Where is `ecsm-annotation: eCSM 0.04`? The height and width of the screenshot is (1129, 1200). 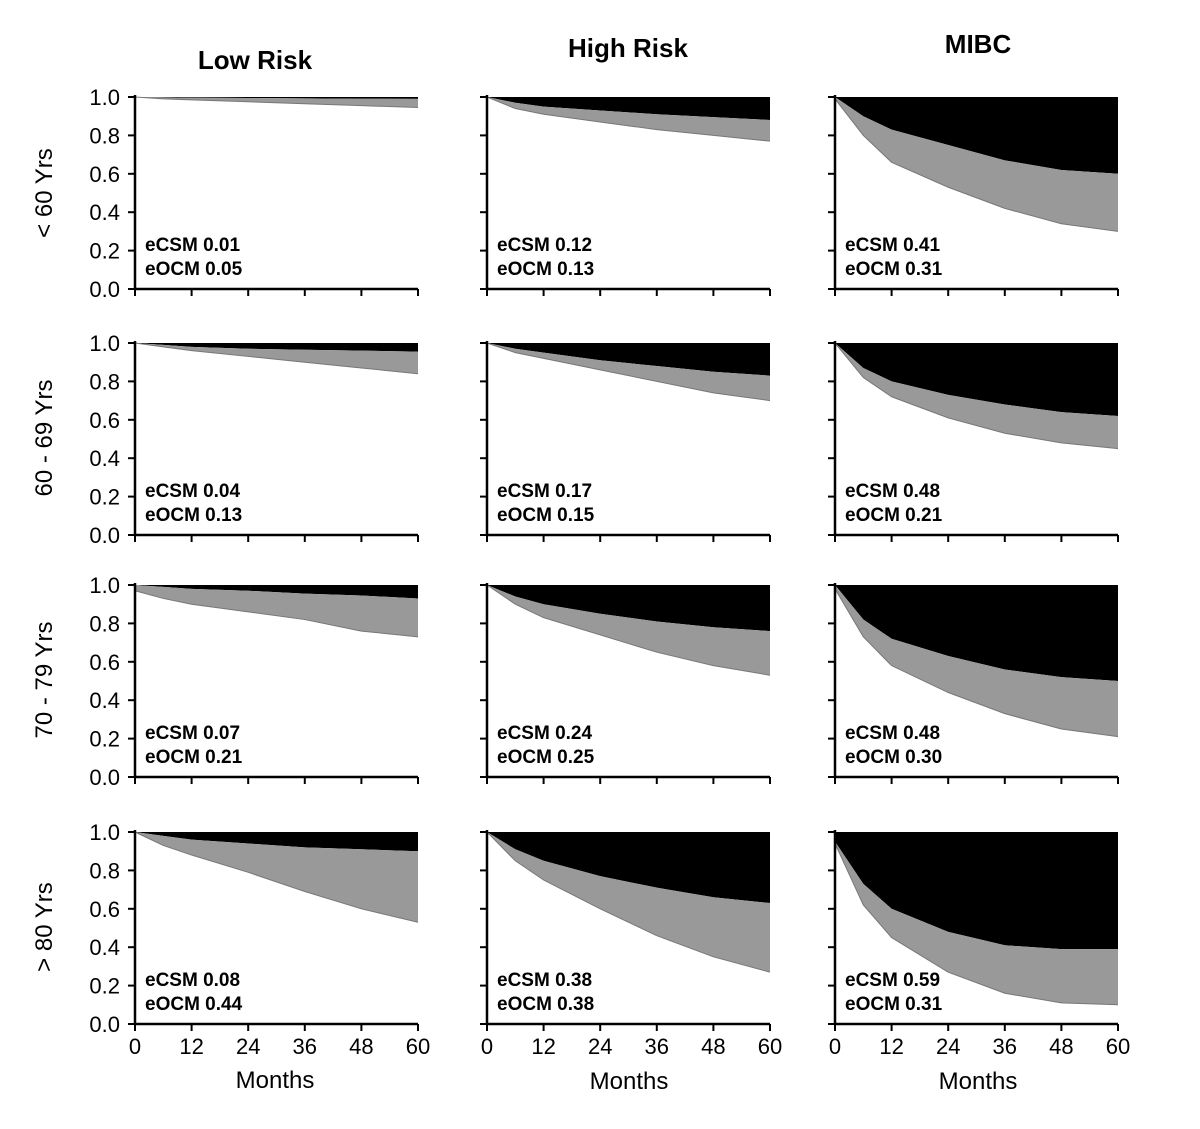 ecsm-annotation: eCSM 0.04 is located at coordinates (192, 491).